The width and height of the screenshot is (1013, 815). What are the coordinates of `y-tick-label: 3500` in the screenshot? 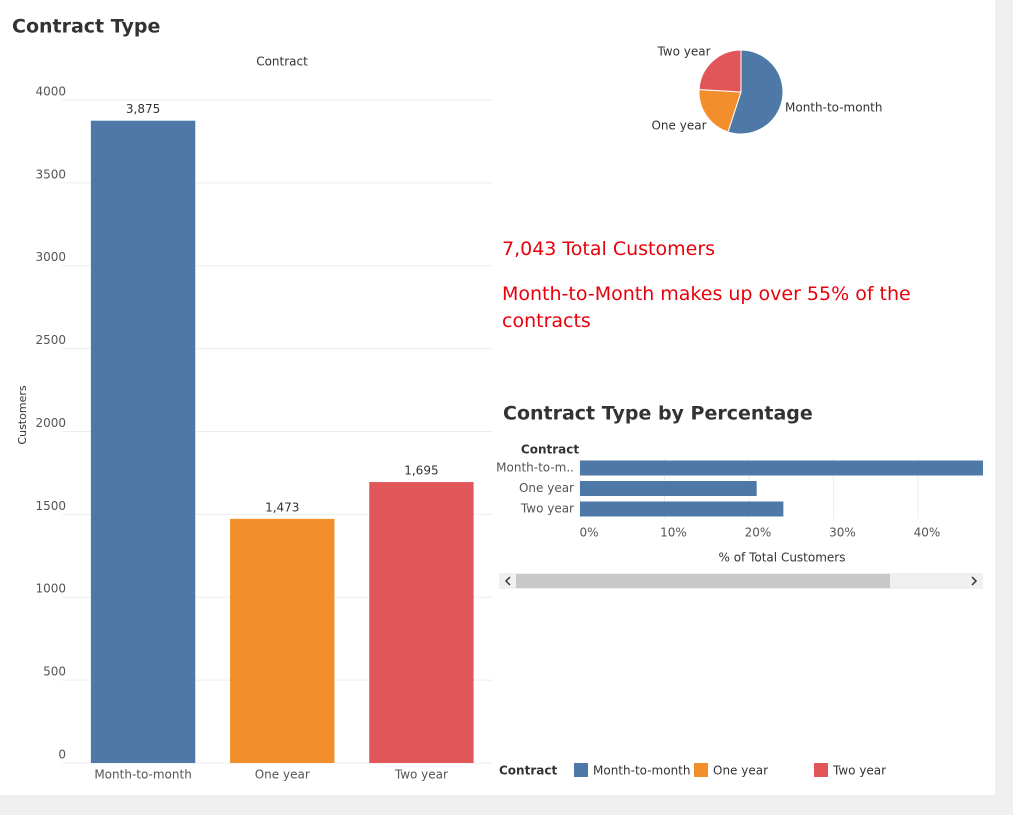 It's located at (50, 174).